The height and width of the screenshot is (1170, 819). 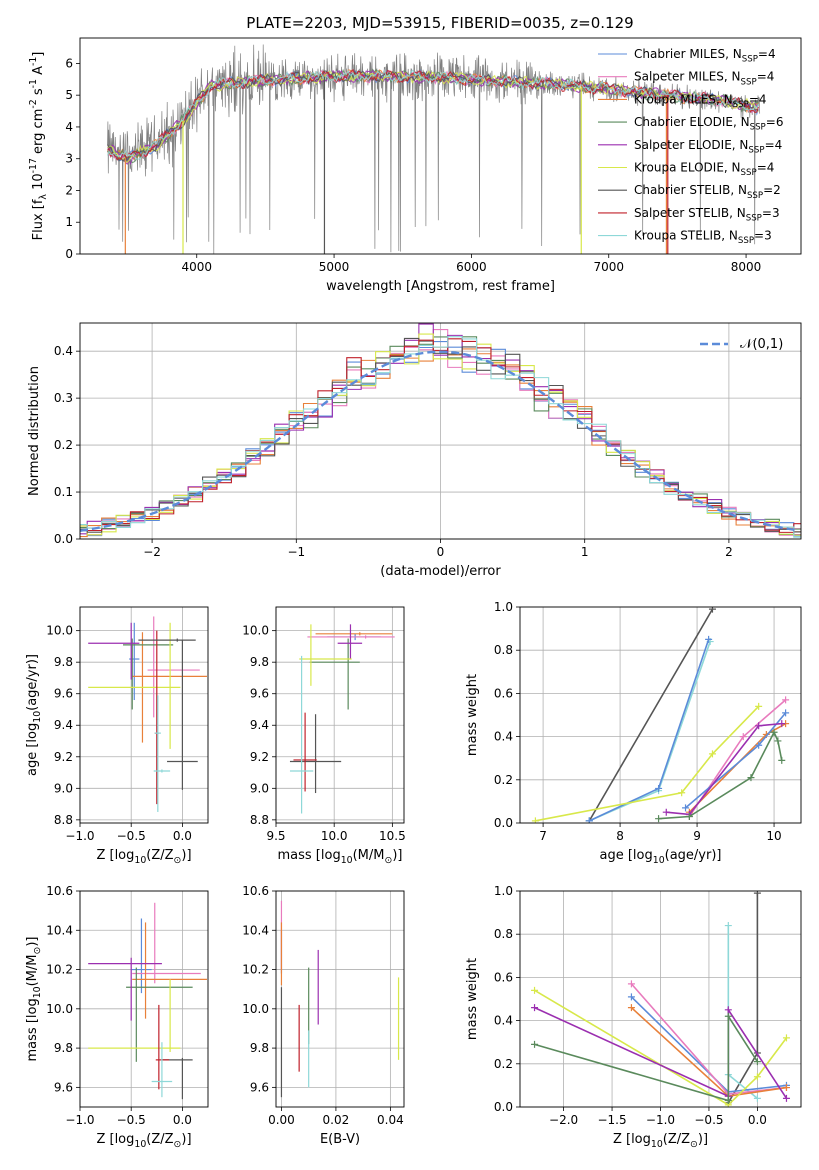 What do you see at coordinates (69, 63) in the screenshot?
I see `y-tick-label: 6` at bounding box center [69, 63].